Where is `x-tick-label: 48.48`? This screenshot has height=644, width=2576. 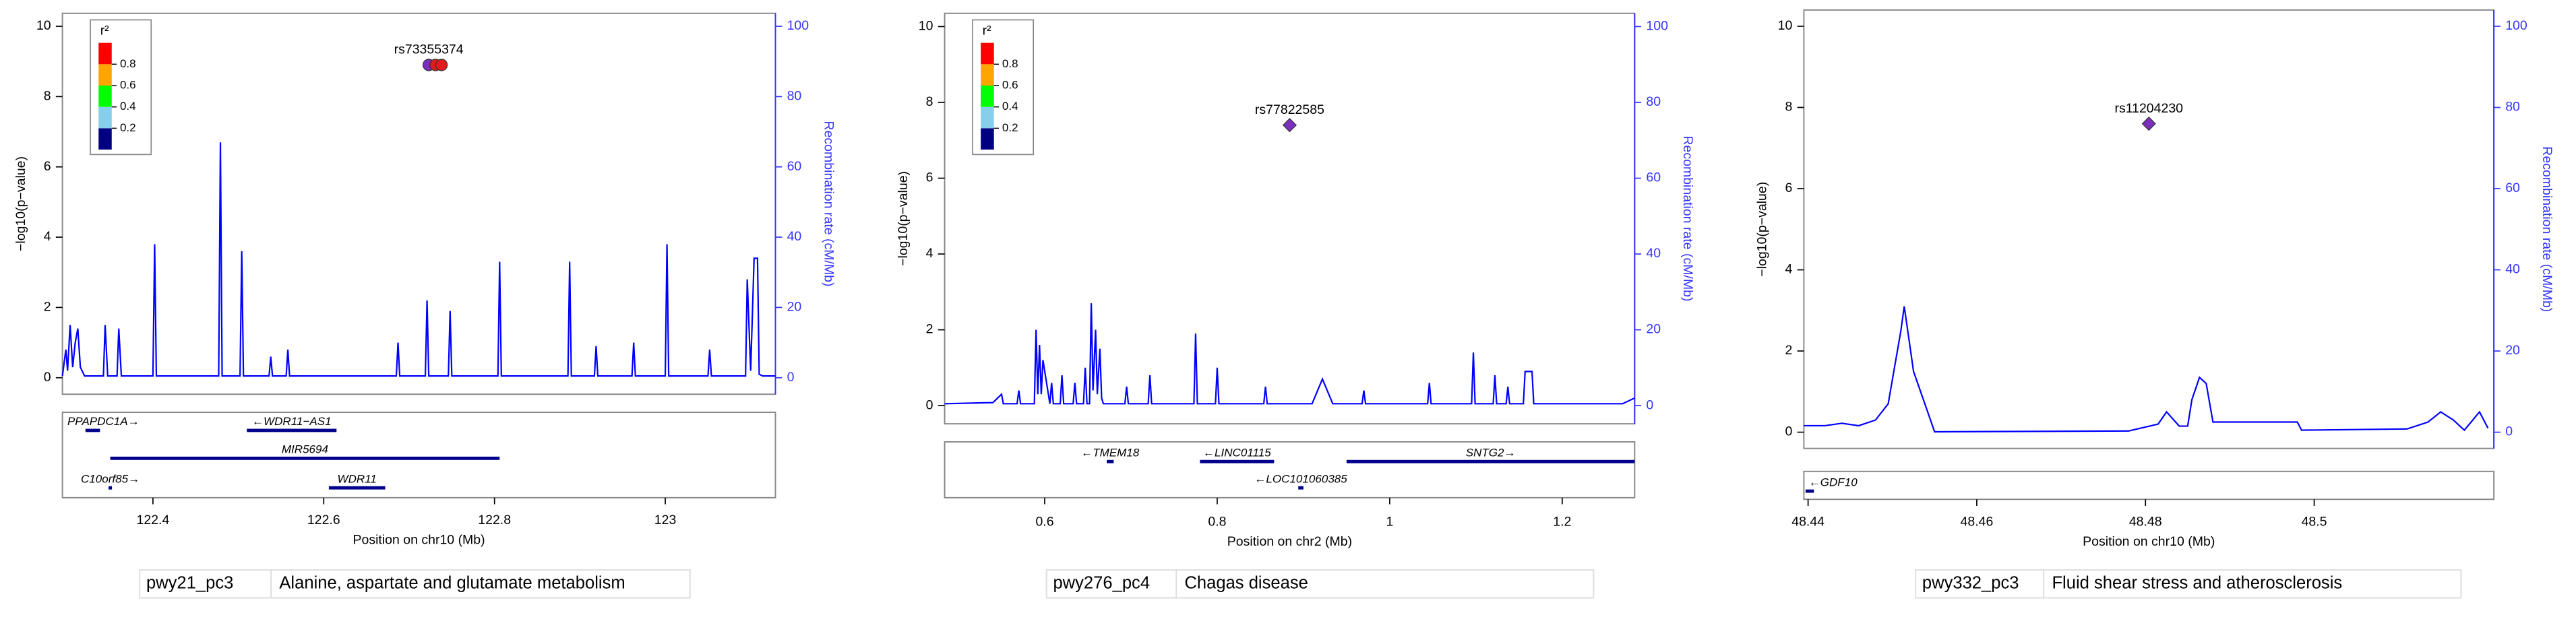 x-tick-label: 48.48 is located at coordinates (2145, 522).